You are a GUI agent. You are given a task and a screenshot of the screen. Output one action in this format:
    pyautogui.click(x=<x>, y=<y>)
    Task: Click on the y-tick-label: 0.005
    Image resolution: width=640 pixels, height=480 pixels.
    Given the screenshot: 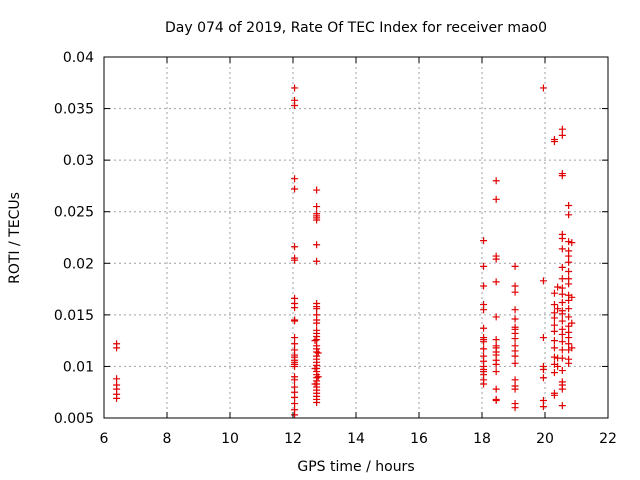 What is the action you would take?
    pyautogui.click(x=74, y=419)
    